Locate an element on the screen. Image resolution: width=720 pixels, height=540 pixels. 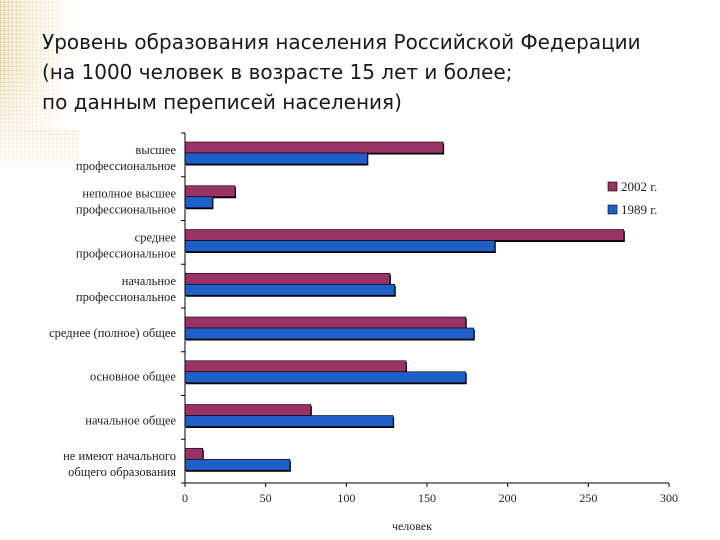
x-tick-label: 50 is located at coordinates (266, 498).